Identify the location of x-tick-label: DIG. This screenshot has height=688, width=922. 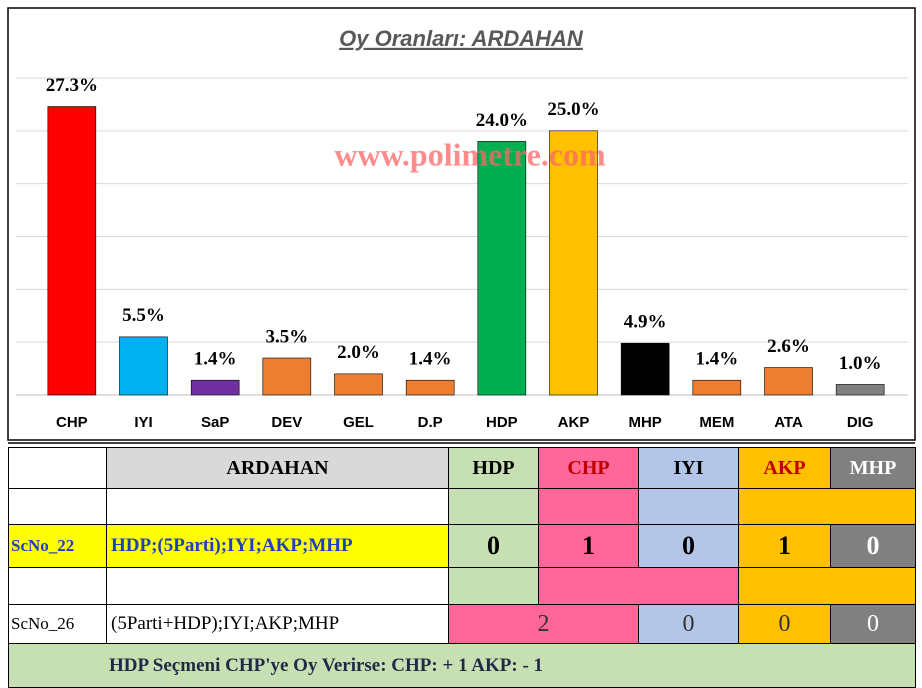
(860, 422).